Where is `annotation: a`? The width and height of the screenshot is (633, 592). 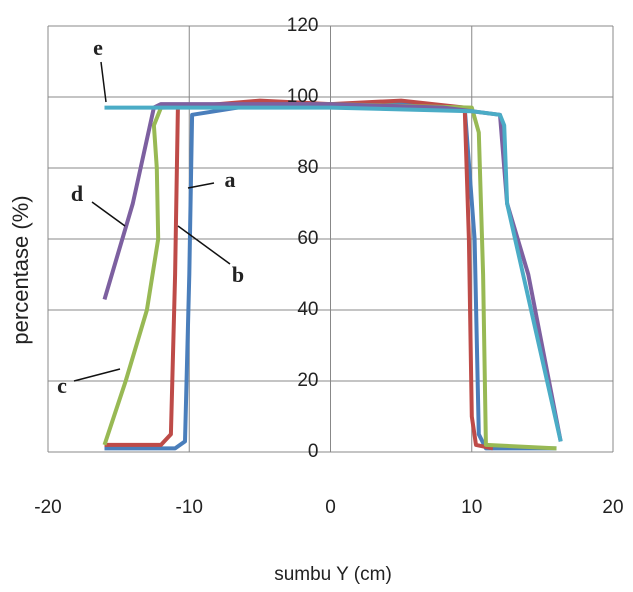
annotation: a is located at coordinates (230, 179).